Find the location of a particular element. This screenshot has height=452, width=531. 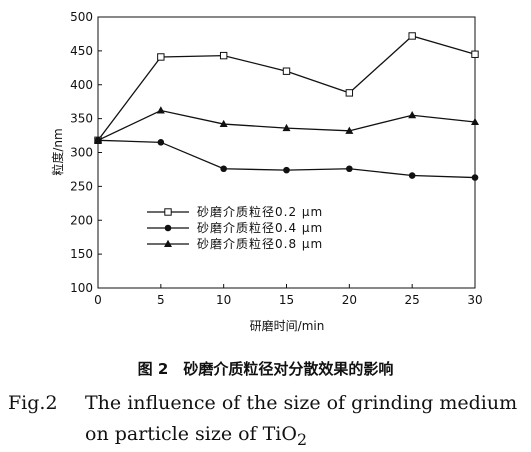

figure-caption-chinese: 图 2 砂磨介质粒径对分散效果的影响 is located at coordinates (265, 369).